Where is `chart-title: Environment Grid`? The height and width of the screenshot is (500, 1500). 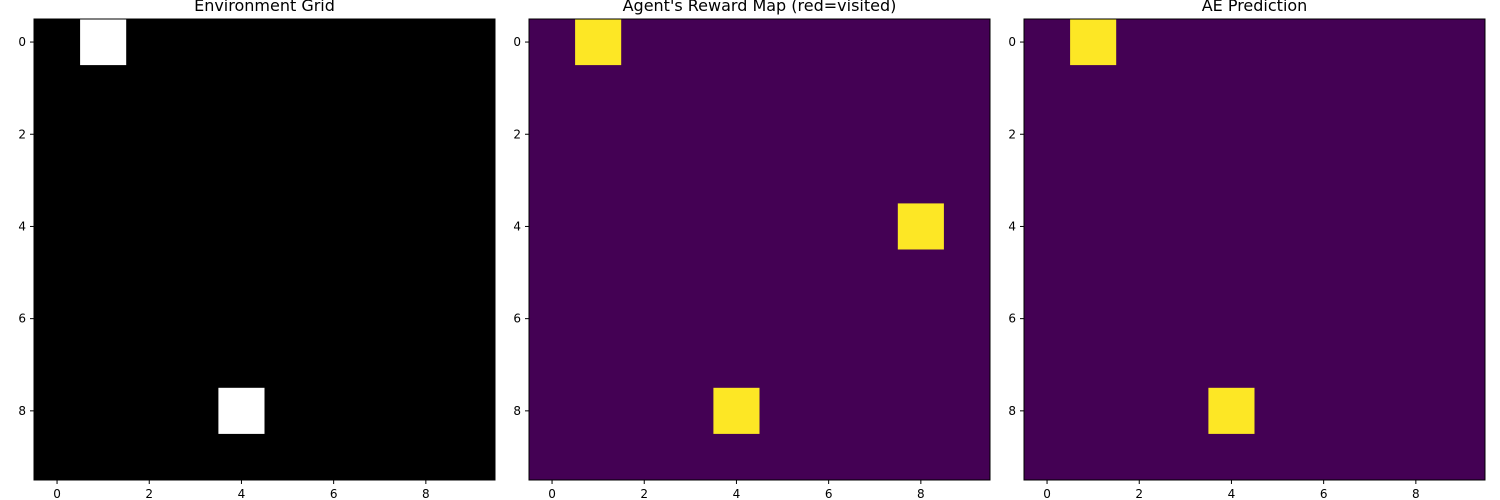
chart-title: Environment Grid is located at coordinates (264, 7).